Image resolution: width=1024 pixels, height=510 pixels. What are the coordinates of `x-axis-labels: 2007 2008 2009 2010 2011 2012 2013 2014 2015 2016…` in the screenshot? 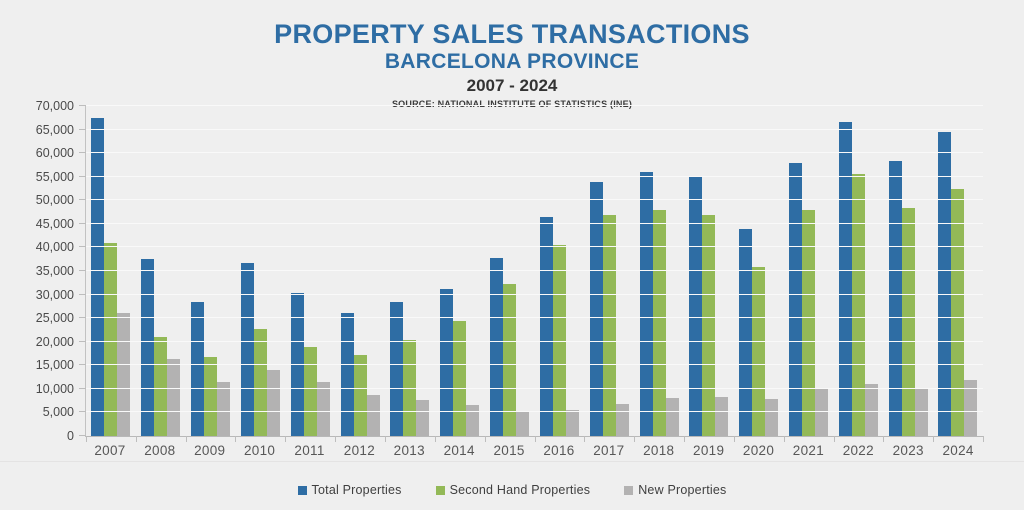 It's located at (534, 450).